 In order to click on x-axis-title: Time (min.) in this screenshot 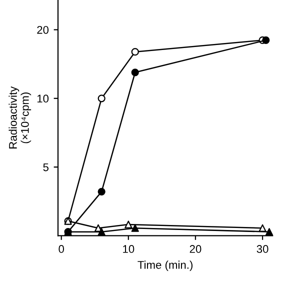, I will do `click(165, 266)`.